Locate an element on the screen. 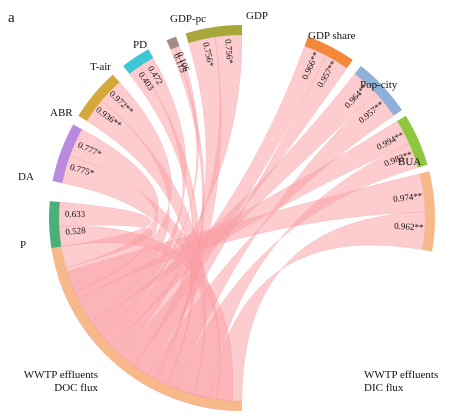  arc-pd is located at coordinates (173, 43).